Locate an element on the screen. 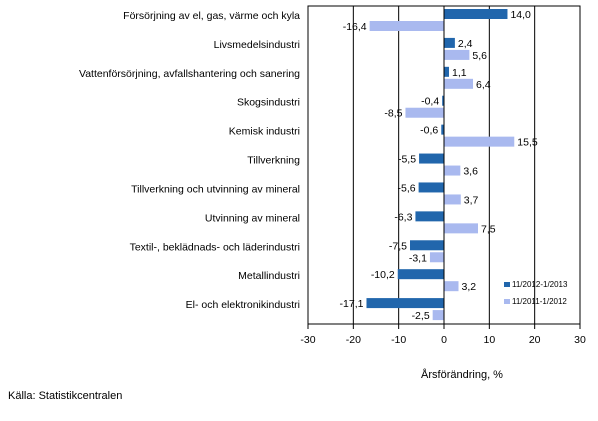 Image resolution: width=598 pixels, height=421 pixels. x-axis-ticks: -30 -20 -10 0 10 20 30 is located at coordinates (443, 335).